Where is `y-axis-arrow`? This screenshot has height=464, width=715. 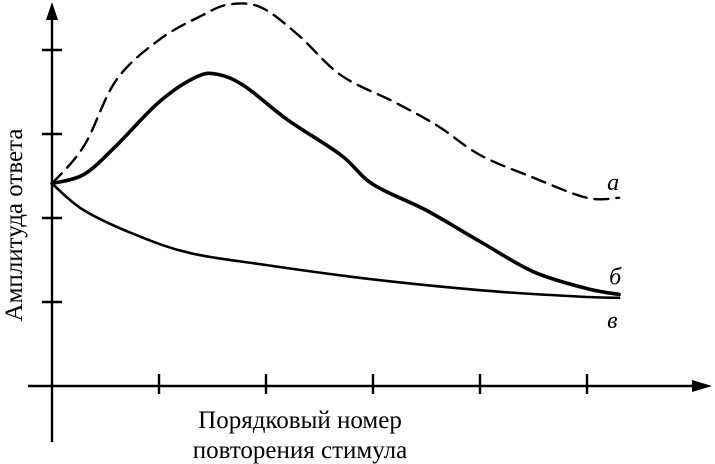 y-axis-arrow is located at coordinates (52, 11).